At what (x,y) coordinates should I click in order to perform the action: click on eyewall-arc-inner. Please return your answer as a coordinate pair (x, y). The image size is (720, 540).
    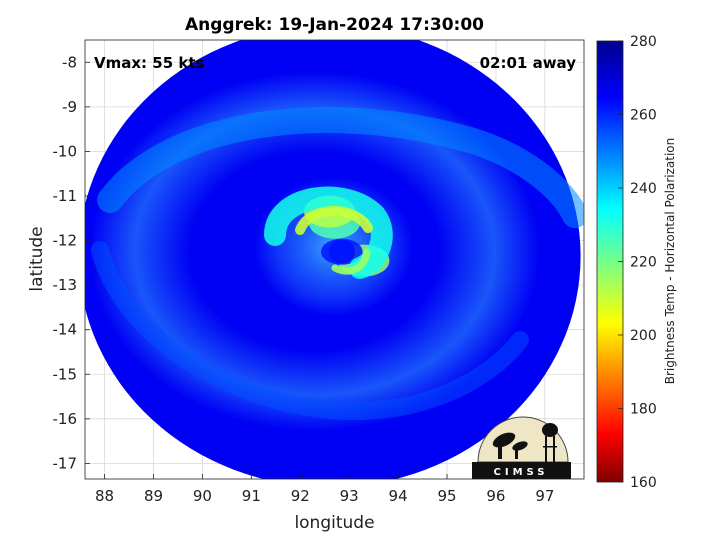
    Looking at the image, I should click on (334, 220).